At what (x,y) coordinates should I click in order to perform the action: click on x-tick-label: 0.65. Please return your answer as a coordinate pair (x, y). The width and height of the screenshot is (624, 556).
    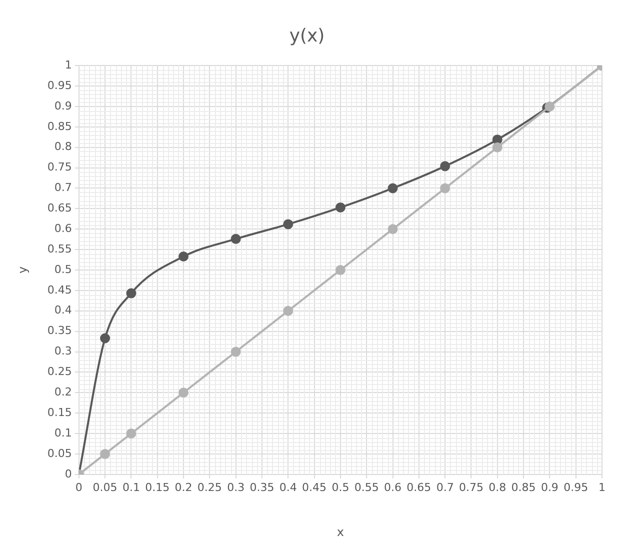
    Looking at the image, I should click on (419, 487).